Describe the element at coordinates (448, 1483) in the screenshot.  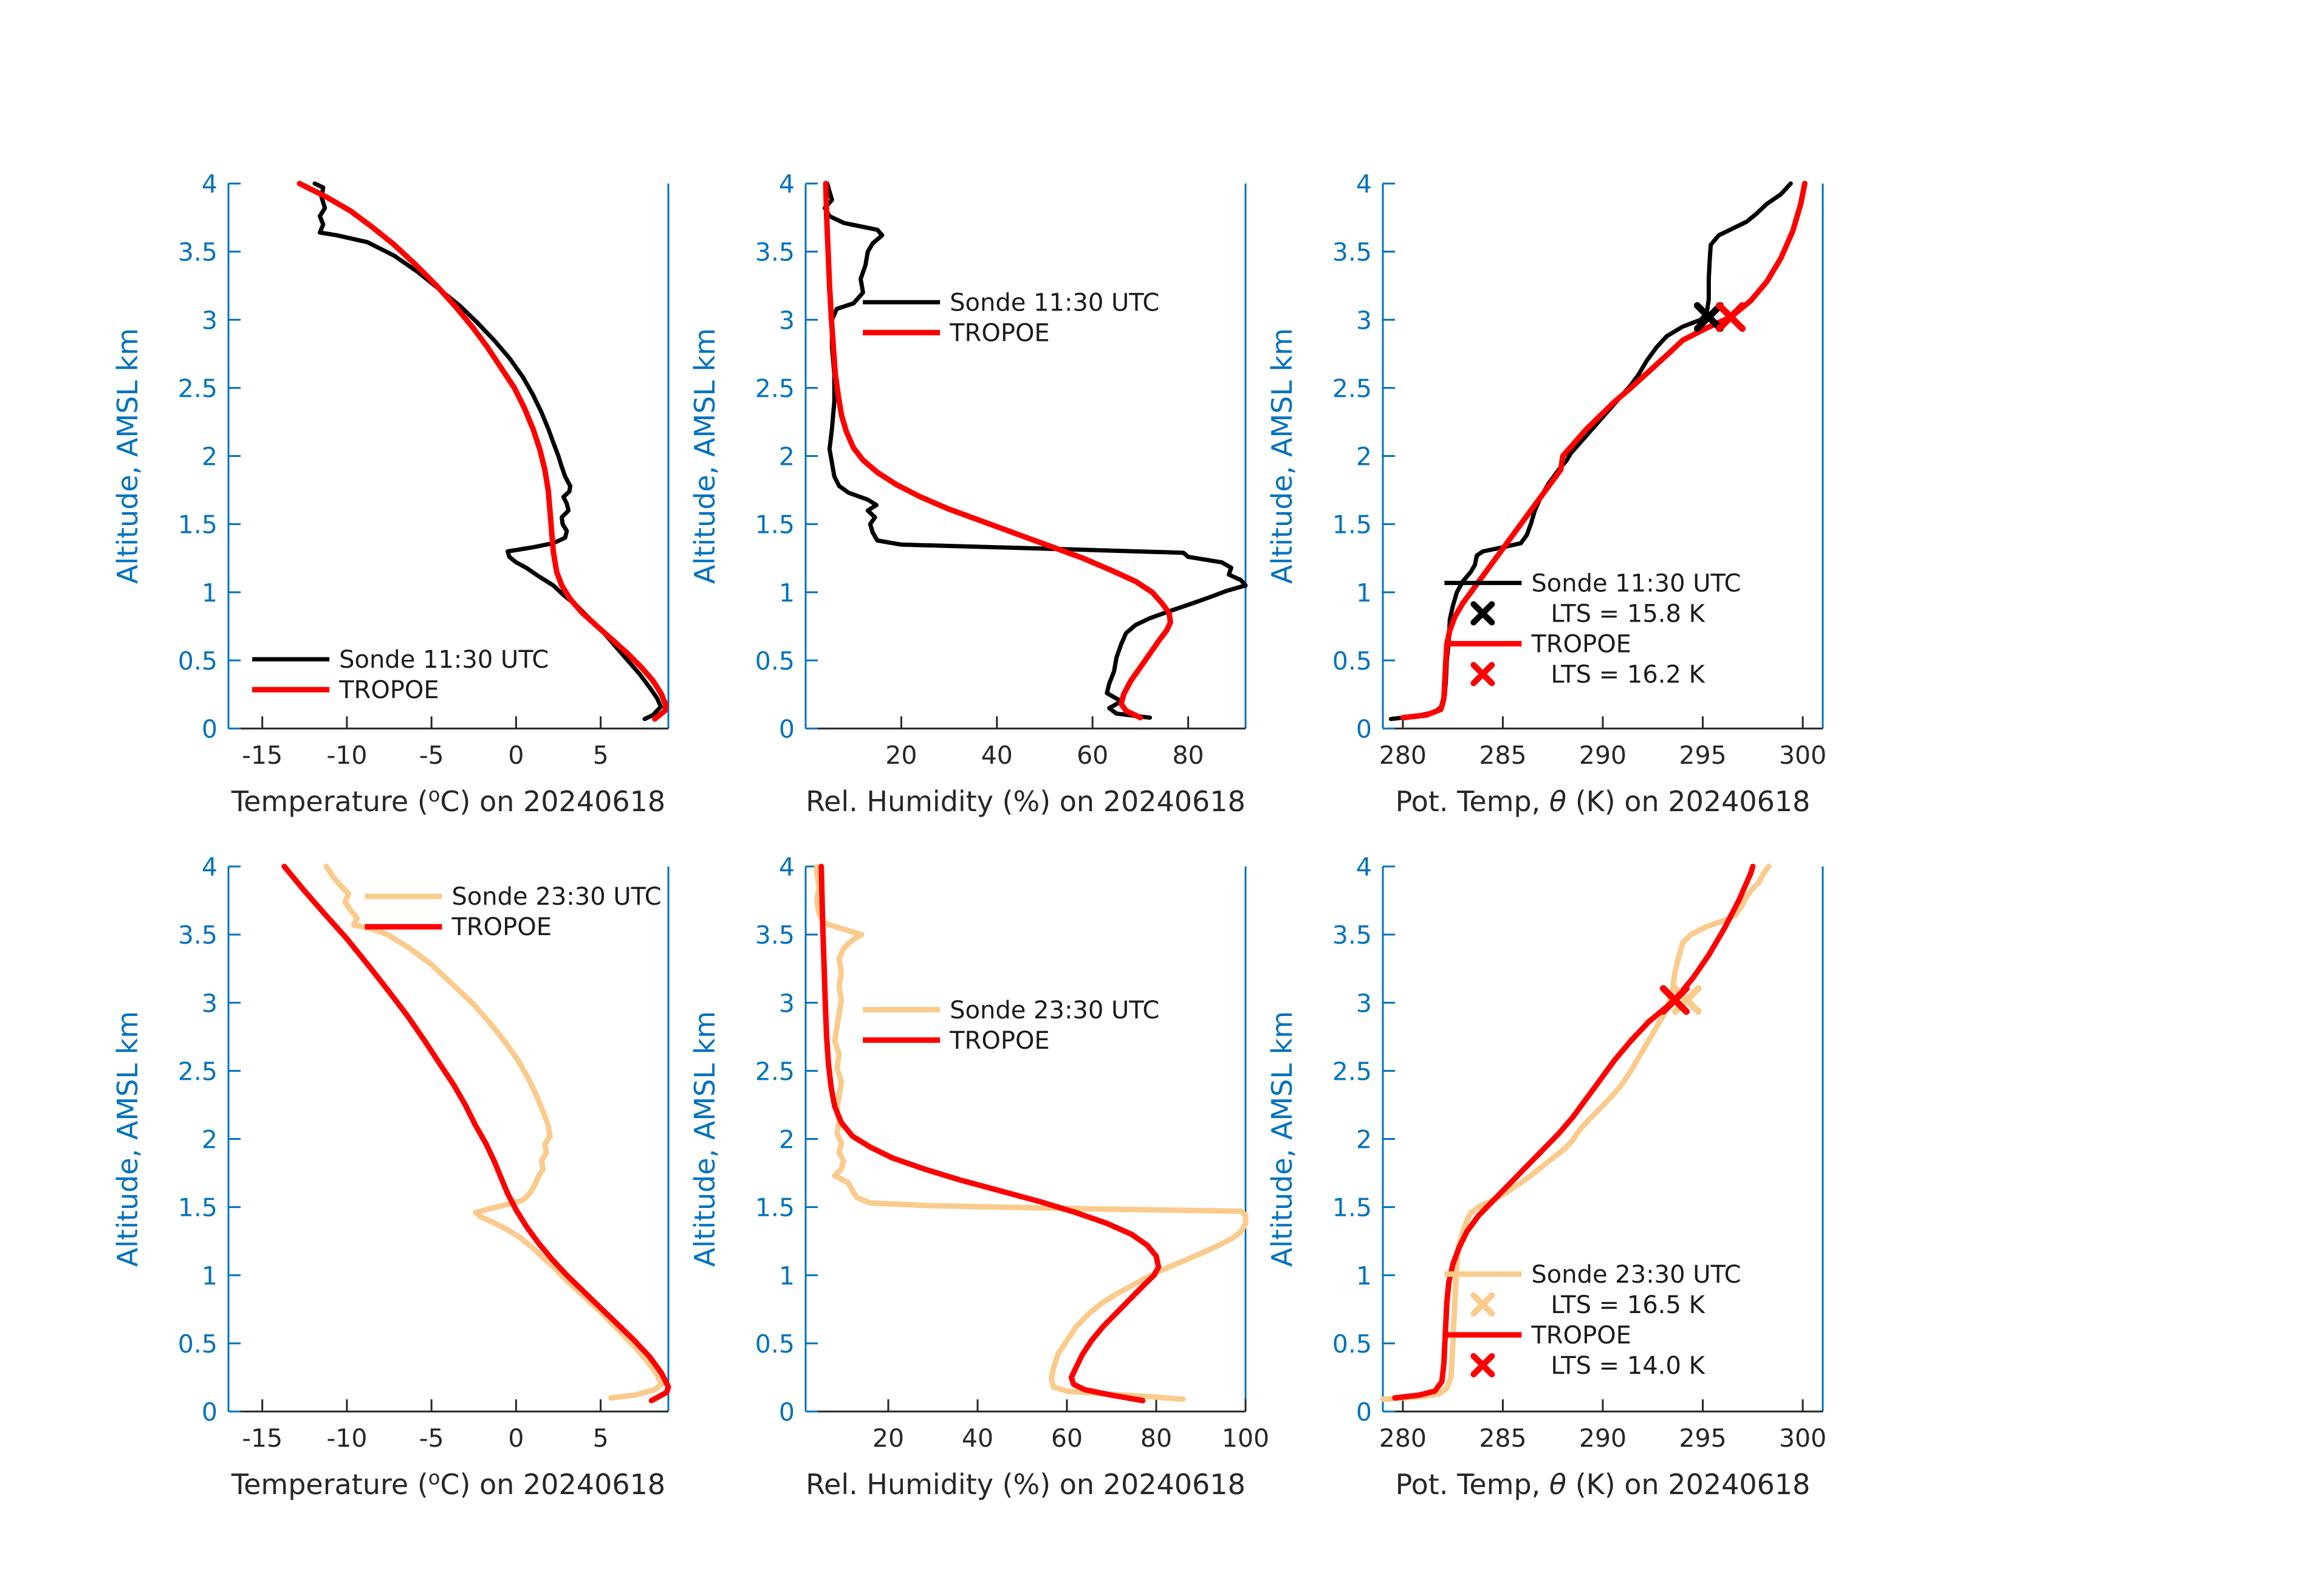
I see `x-axis-label: Temperature (oC) on 20240618` at that location.